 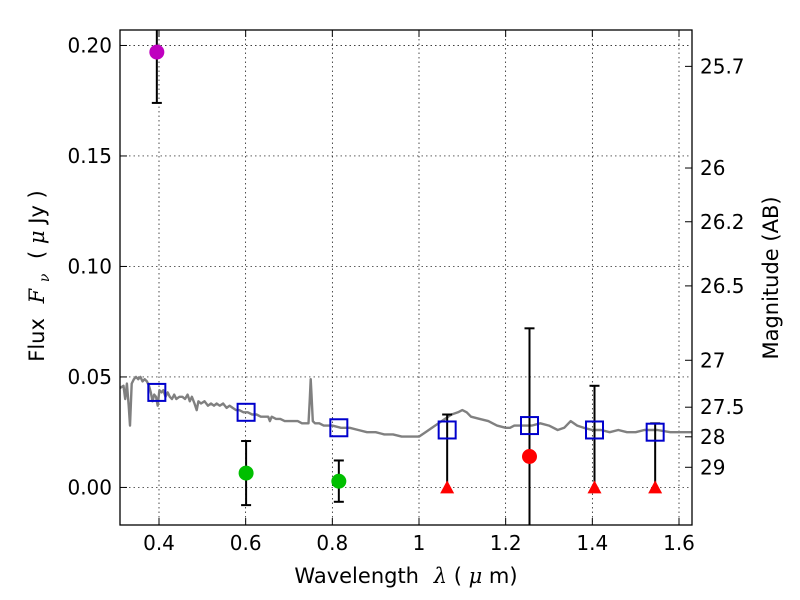 What do you see at coordinates (89, 156) in the screenshot?
I see `y-tick-label-3: 0.15` at bounding box center [89, 156].